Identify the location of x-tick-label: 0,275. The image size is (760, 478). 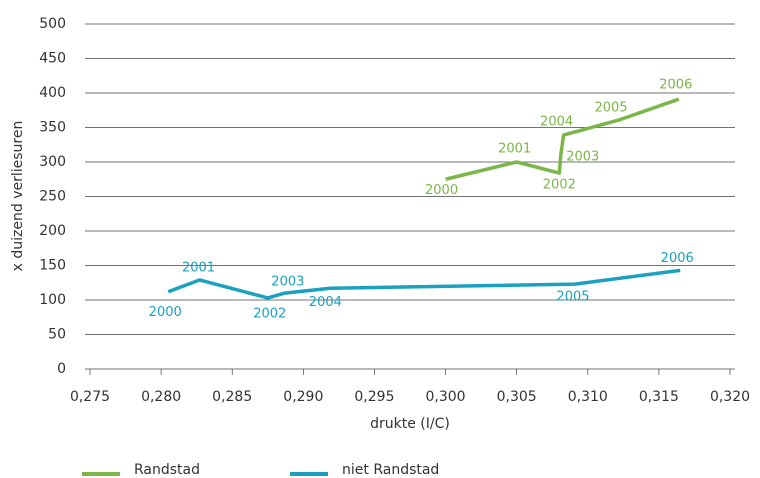
(90, 397).